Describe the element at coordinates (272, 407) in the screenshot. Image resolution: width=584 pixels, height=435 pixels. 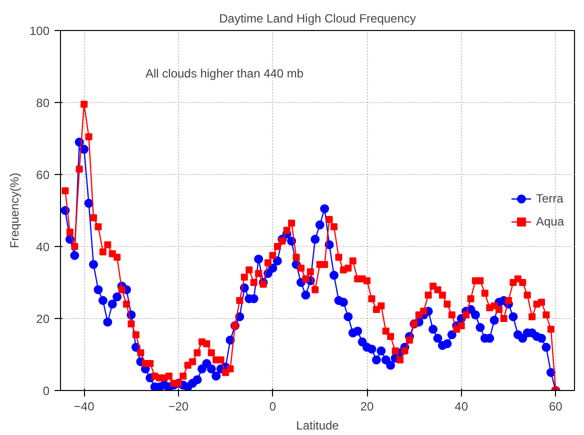
I see `x-tick-label: 0` at that location.